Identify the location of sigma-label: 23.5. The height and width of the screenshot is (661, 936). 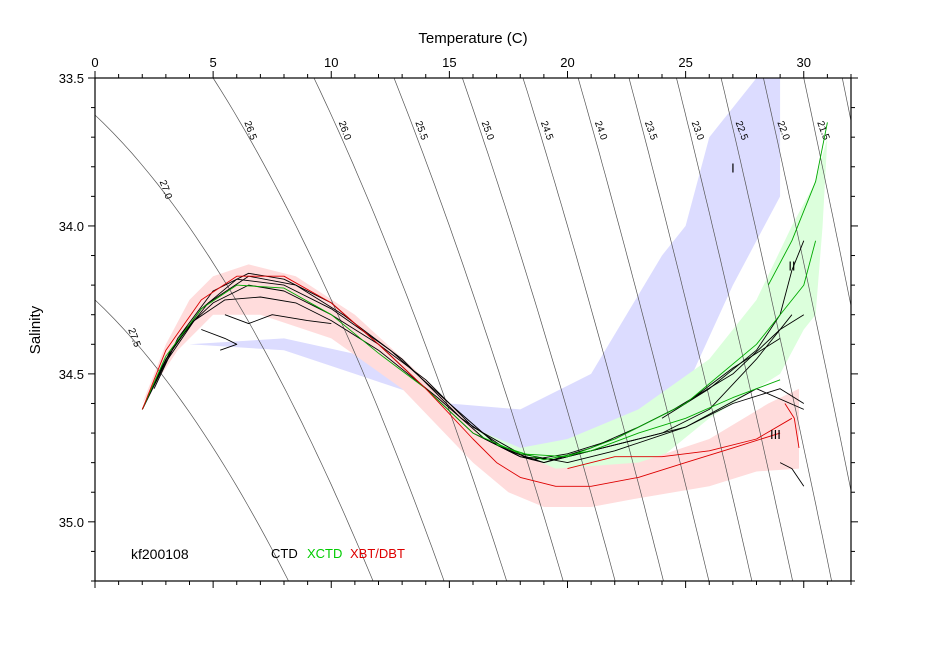
(650, 131).